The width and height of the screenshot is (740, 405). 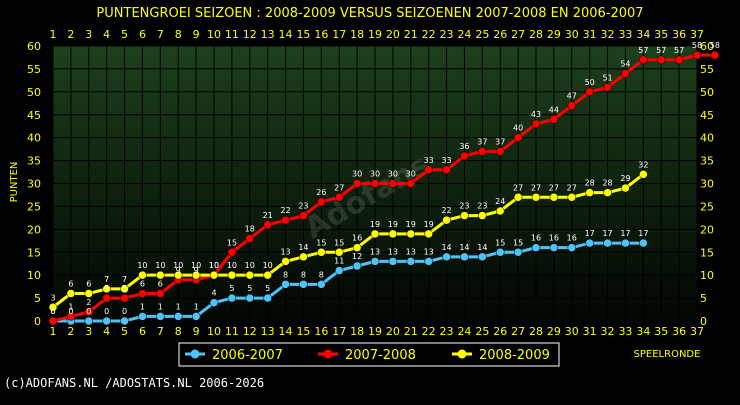 What do you see at coordinates (590, 183) in the screenshot?
I see `data-label-2008-2009: 28` at bounding box center [590, 183].